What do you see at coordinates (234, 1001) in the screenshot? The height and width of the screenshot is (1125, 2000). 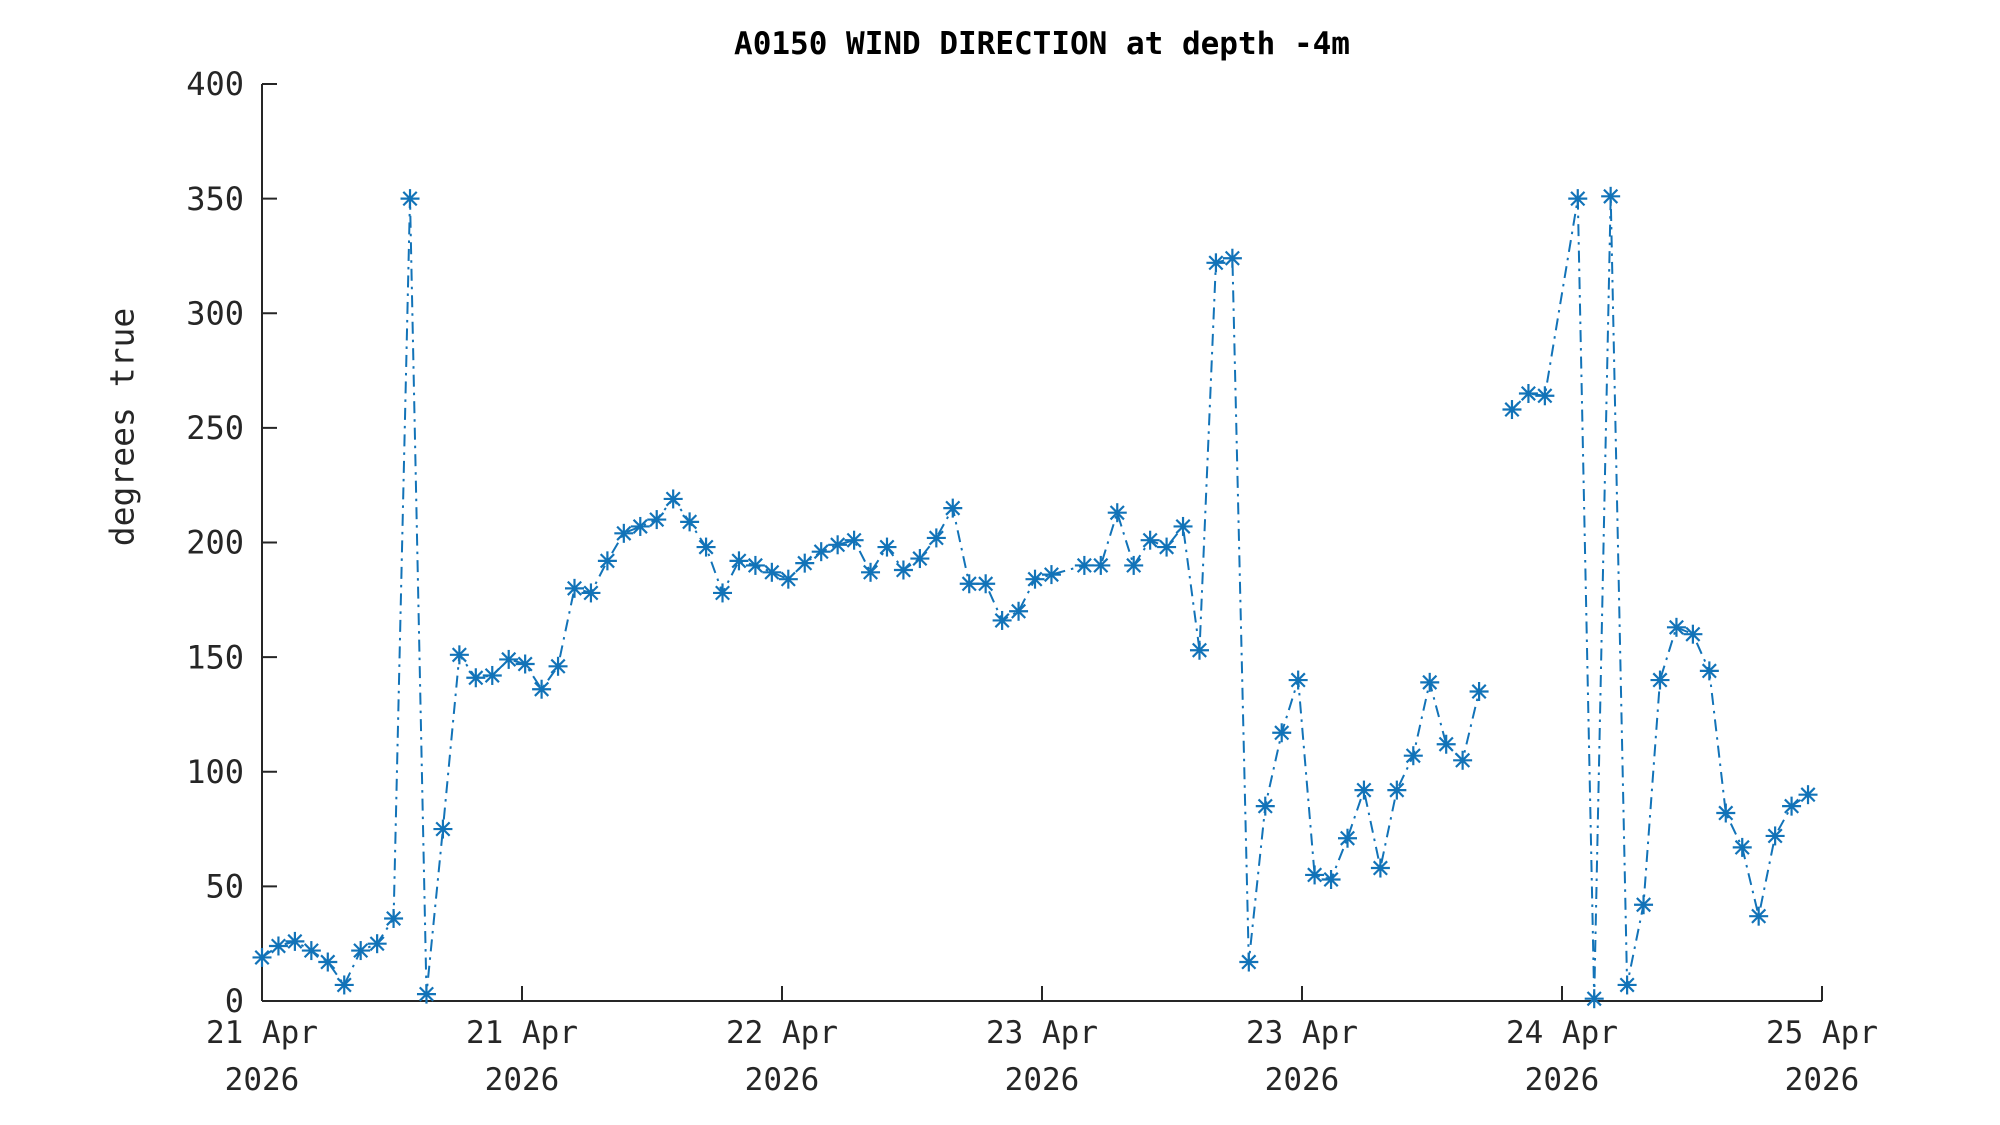 I see `y-tick-label: 0` at bounding box center [234, 1001].